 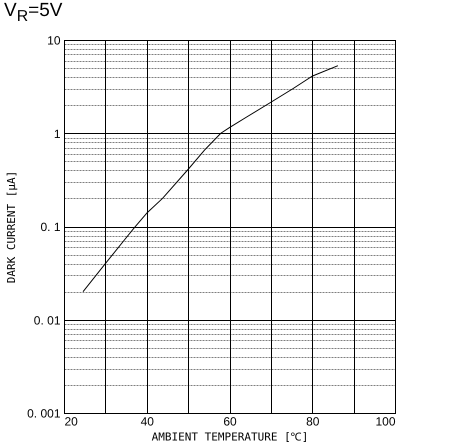 I want to click on y-tick-label: 0. 1, so click(x=50, y=227).